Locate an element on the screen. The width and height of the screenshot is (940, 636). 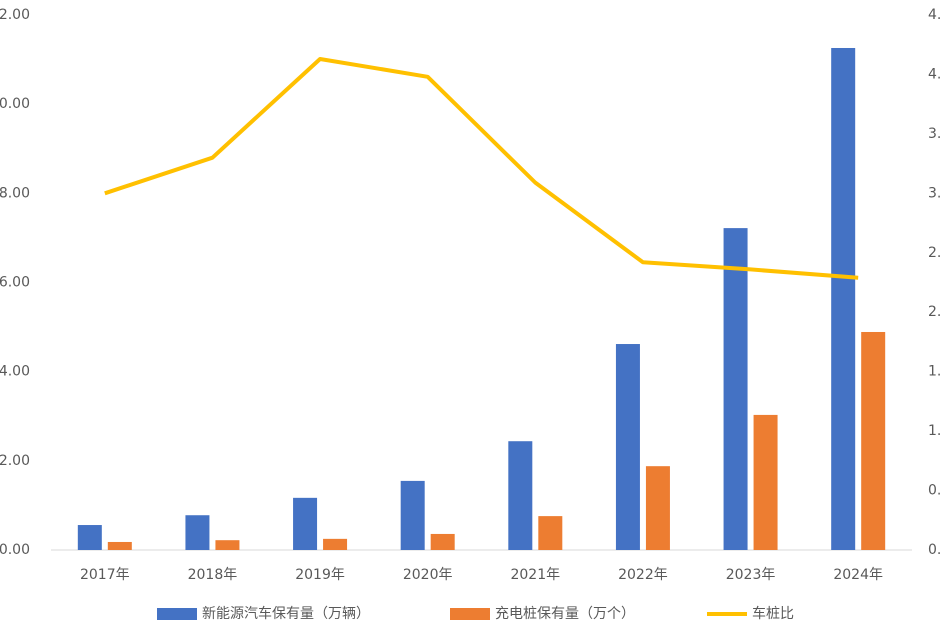
x-tick-label: 2019年 is located at coordinates (320, 575).